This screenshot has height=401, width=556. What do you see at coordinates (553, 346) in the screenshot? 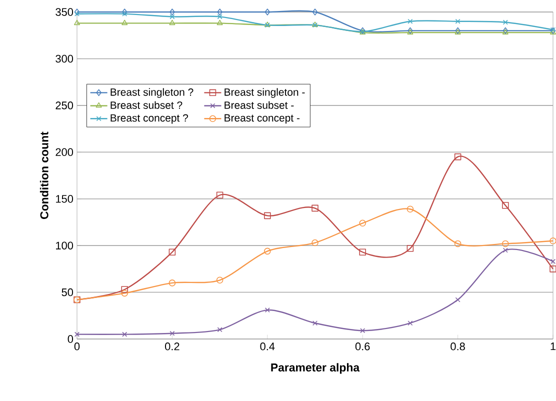
I see `x-tick-label: 1` at bounding box center [553, 346].